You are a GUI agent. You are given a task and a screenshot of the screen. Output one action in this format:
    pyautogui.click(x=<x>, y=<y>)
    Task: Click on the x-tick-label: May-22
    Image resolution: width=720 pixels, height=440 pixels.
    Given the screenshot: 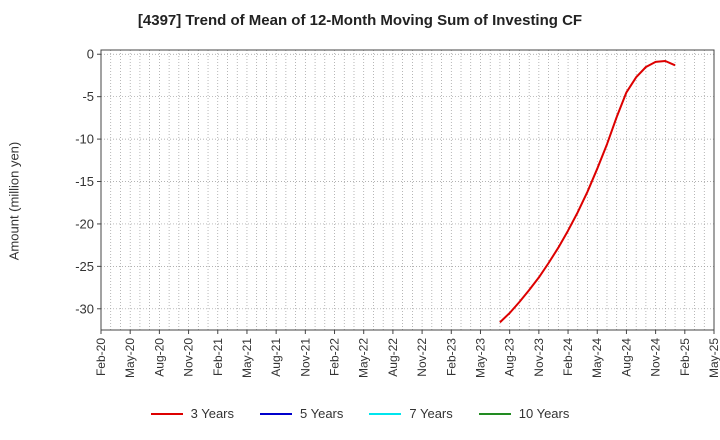 What is the action you would take?
    pyautogui.click(x=364, y=358)
    